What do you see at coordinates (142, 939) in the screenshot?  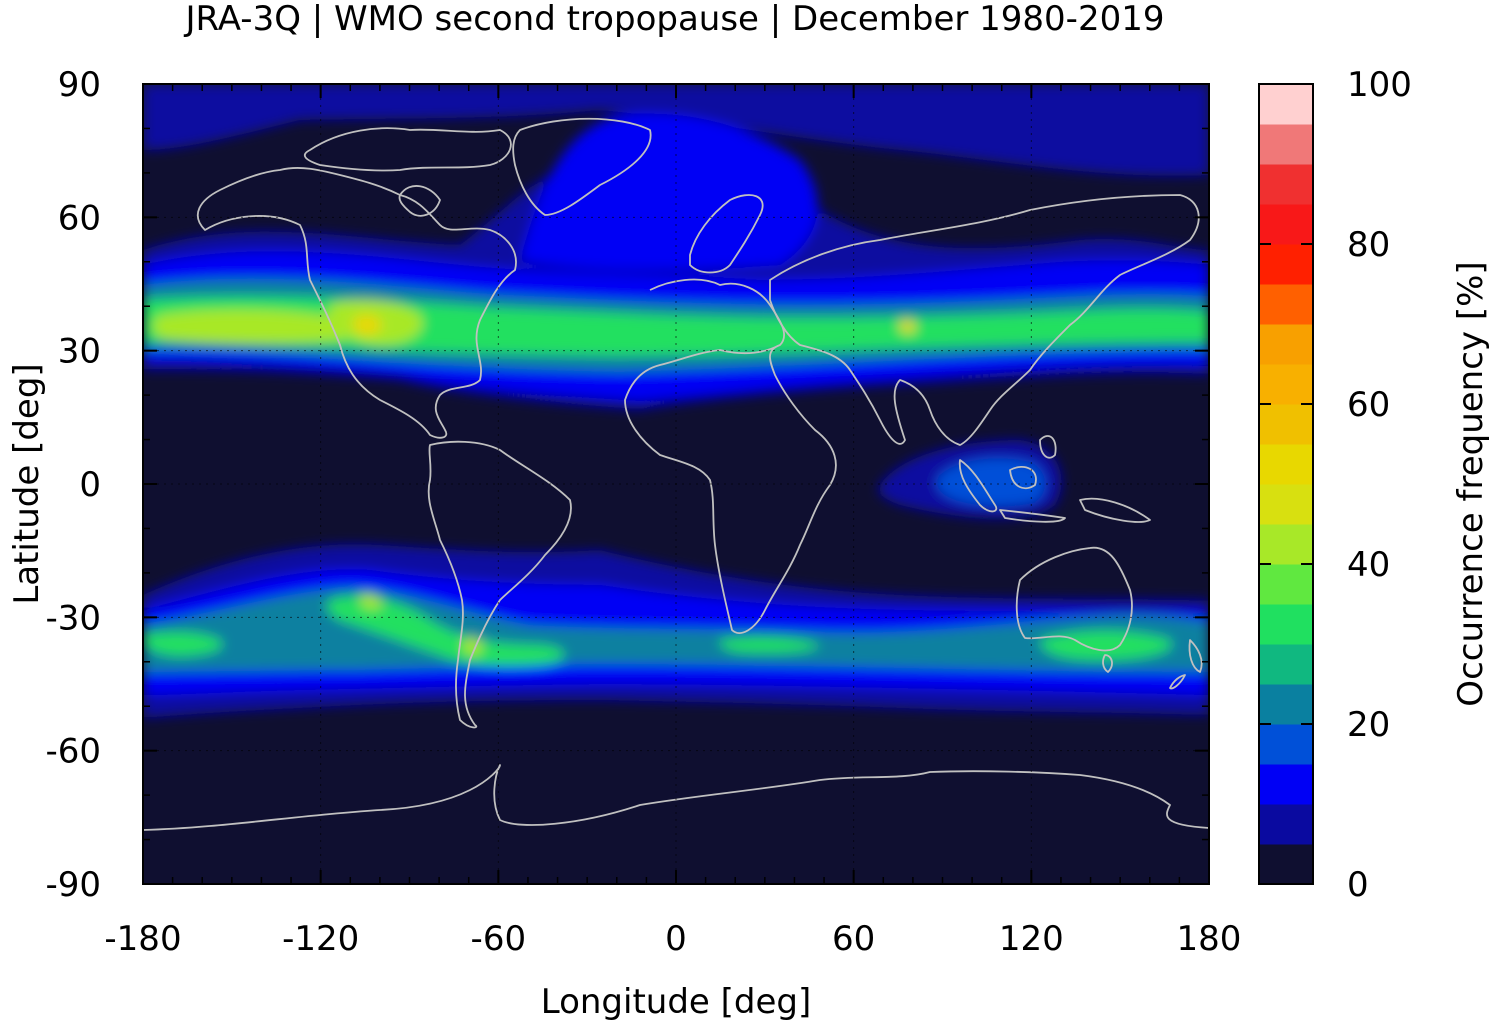 I see `x-tick-label: -180` at bounding box center [142, 939].